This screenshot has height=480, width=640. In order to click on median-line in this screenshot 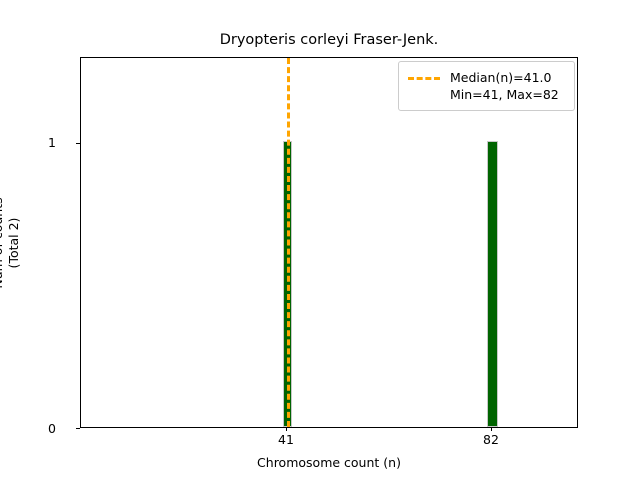, I will do `click(288, 242)`.